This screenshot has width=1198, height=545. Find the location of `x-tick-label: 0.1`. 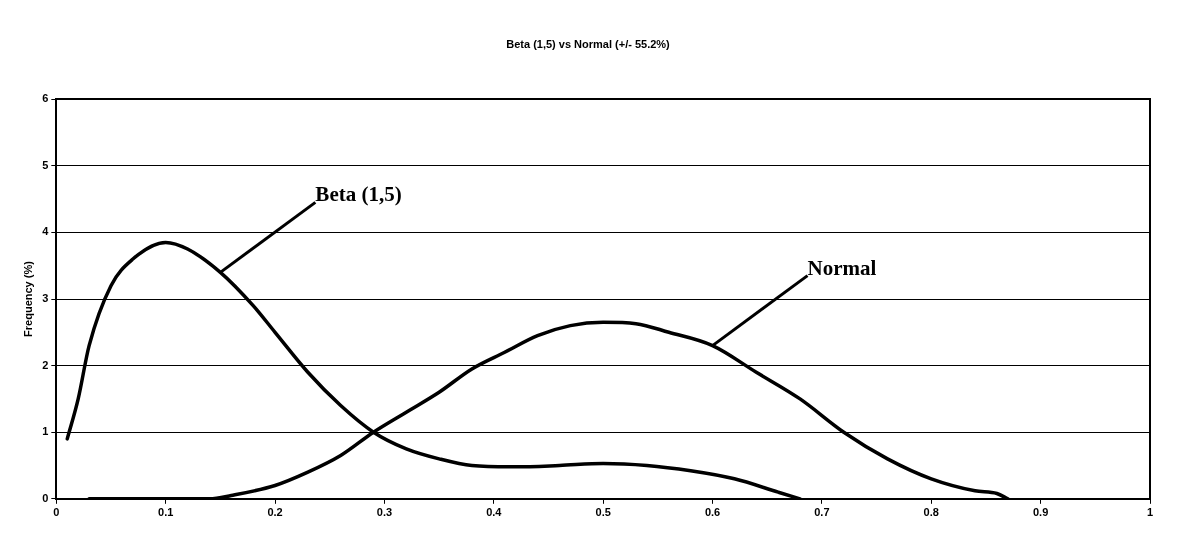

x-tick-label: 0.1 is located at coordinates (166, 512).